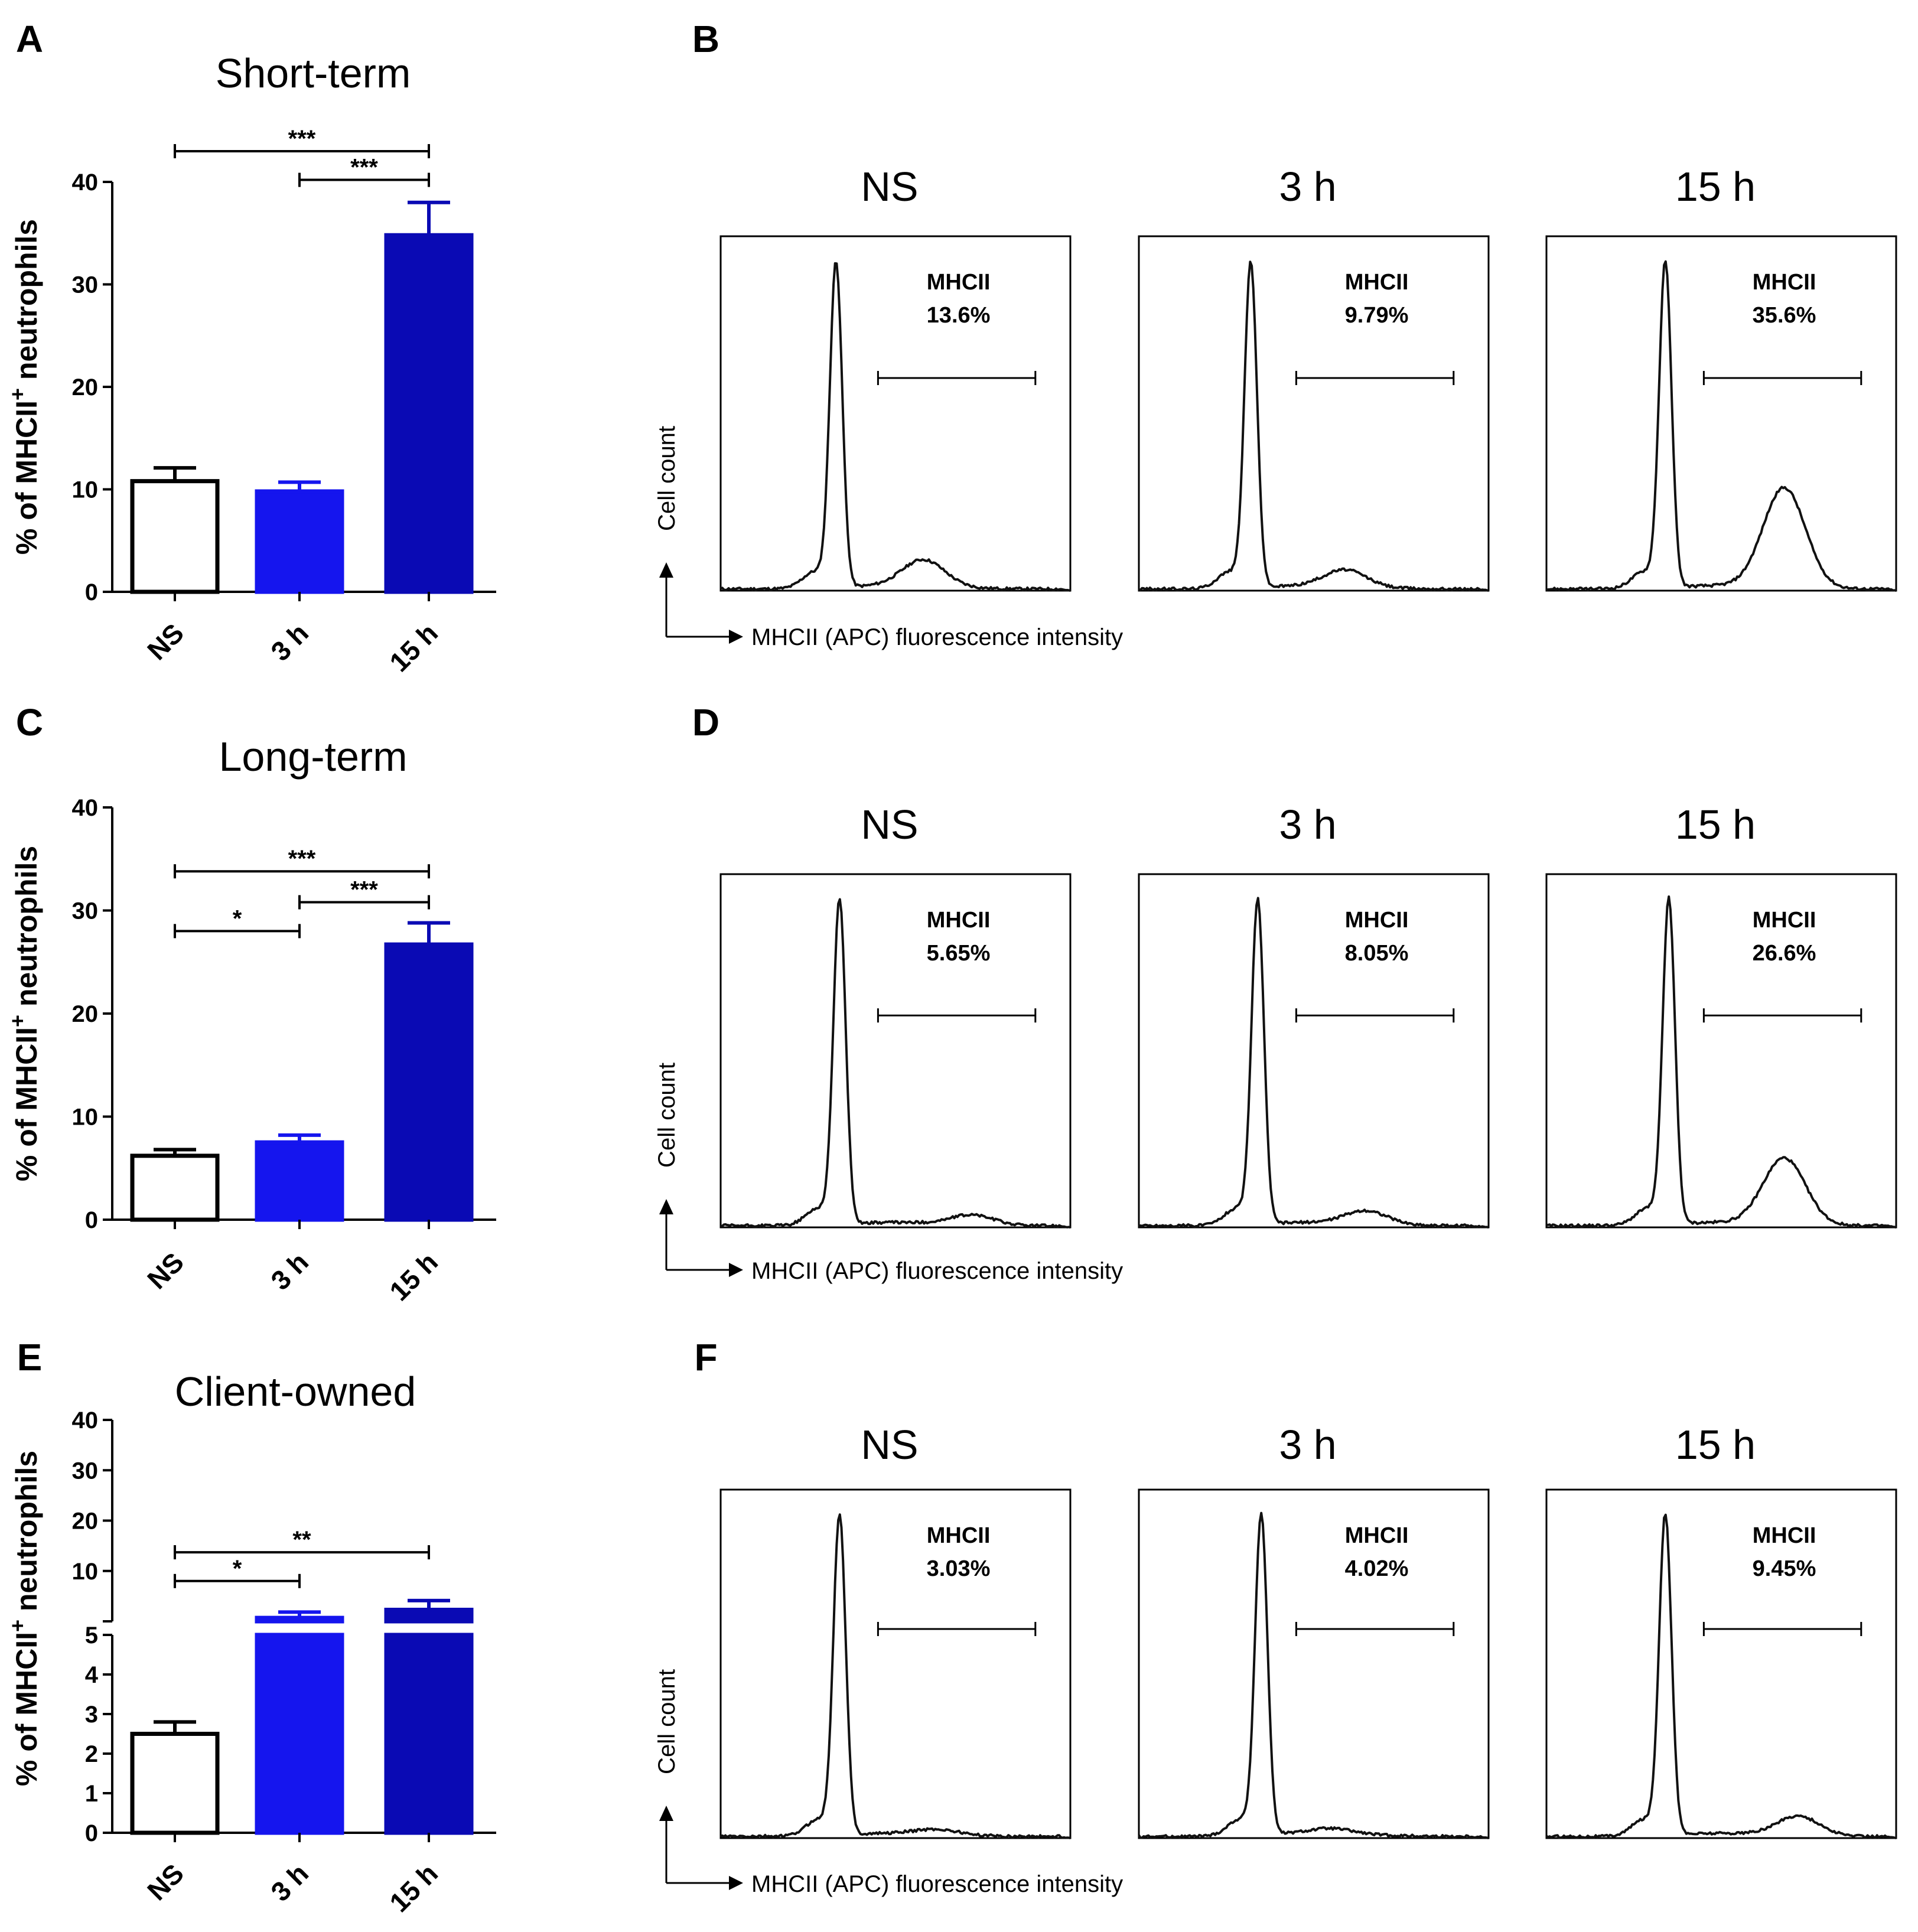 The width and height of the screenshot is (1918, 1932). I want to click on panel-letter: B, so click(706, 39).